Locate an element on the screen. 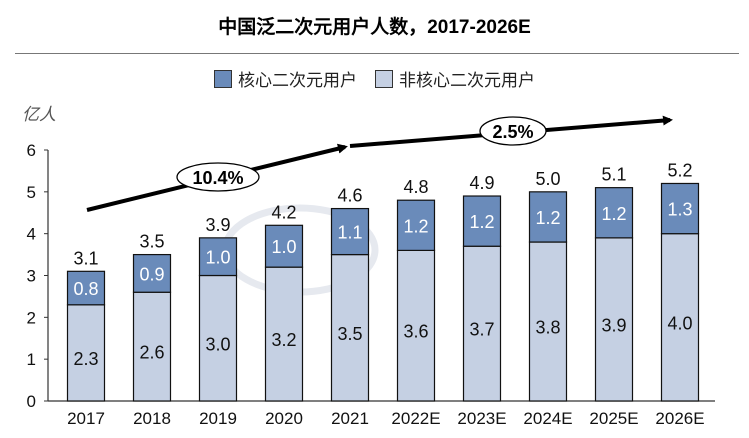  x-tick-label: 2024E is located at coordinates (547, 418).